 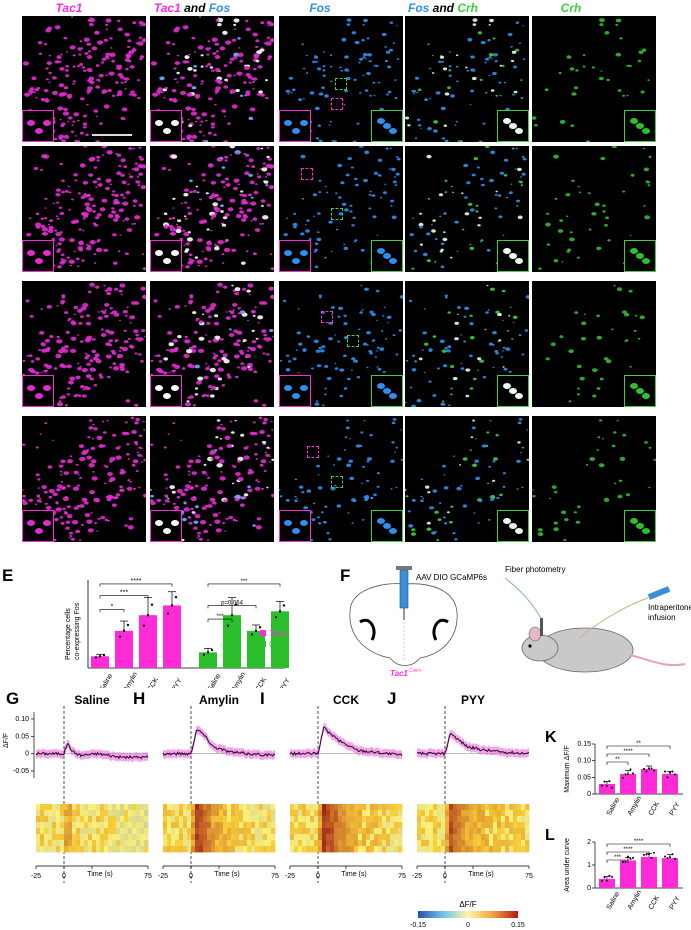 I want to click on inset-magenta, so click(x=38, y=391).